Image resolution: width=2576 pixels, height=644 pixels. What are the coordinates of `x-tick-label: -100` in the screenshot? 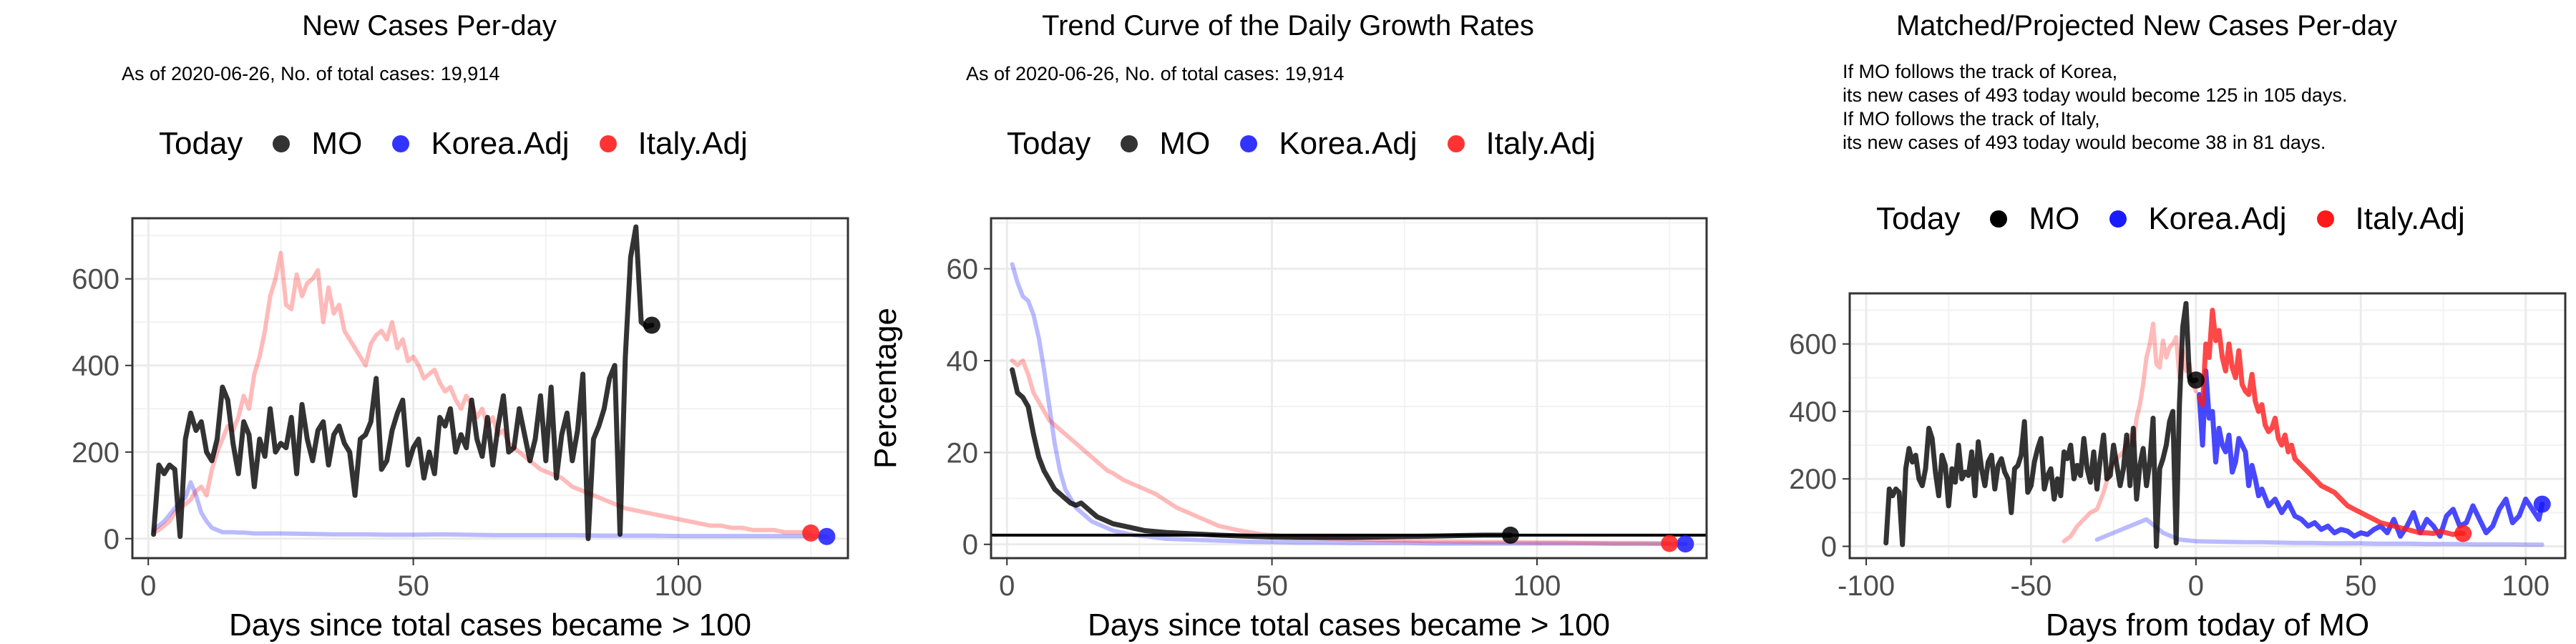 It's located at (1866, 586).